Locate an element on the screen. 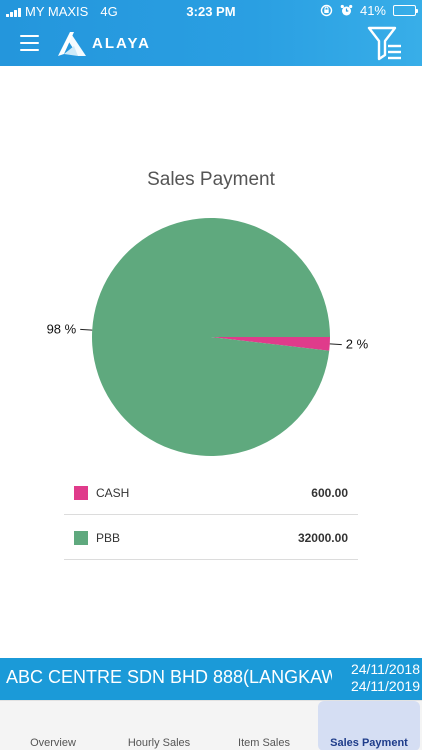  pie-percent-label: 2 % is located at coordinates (357, 344).